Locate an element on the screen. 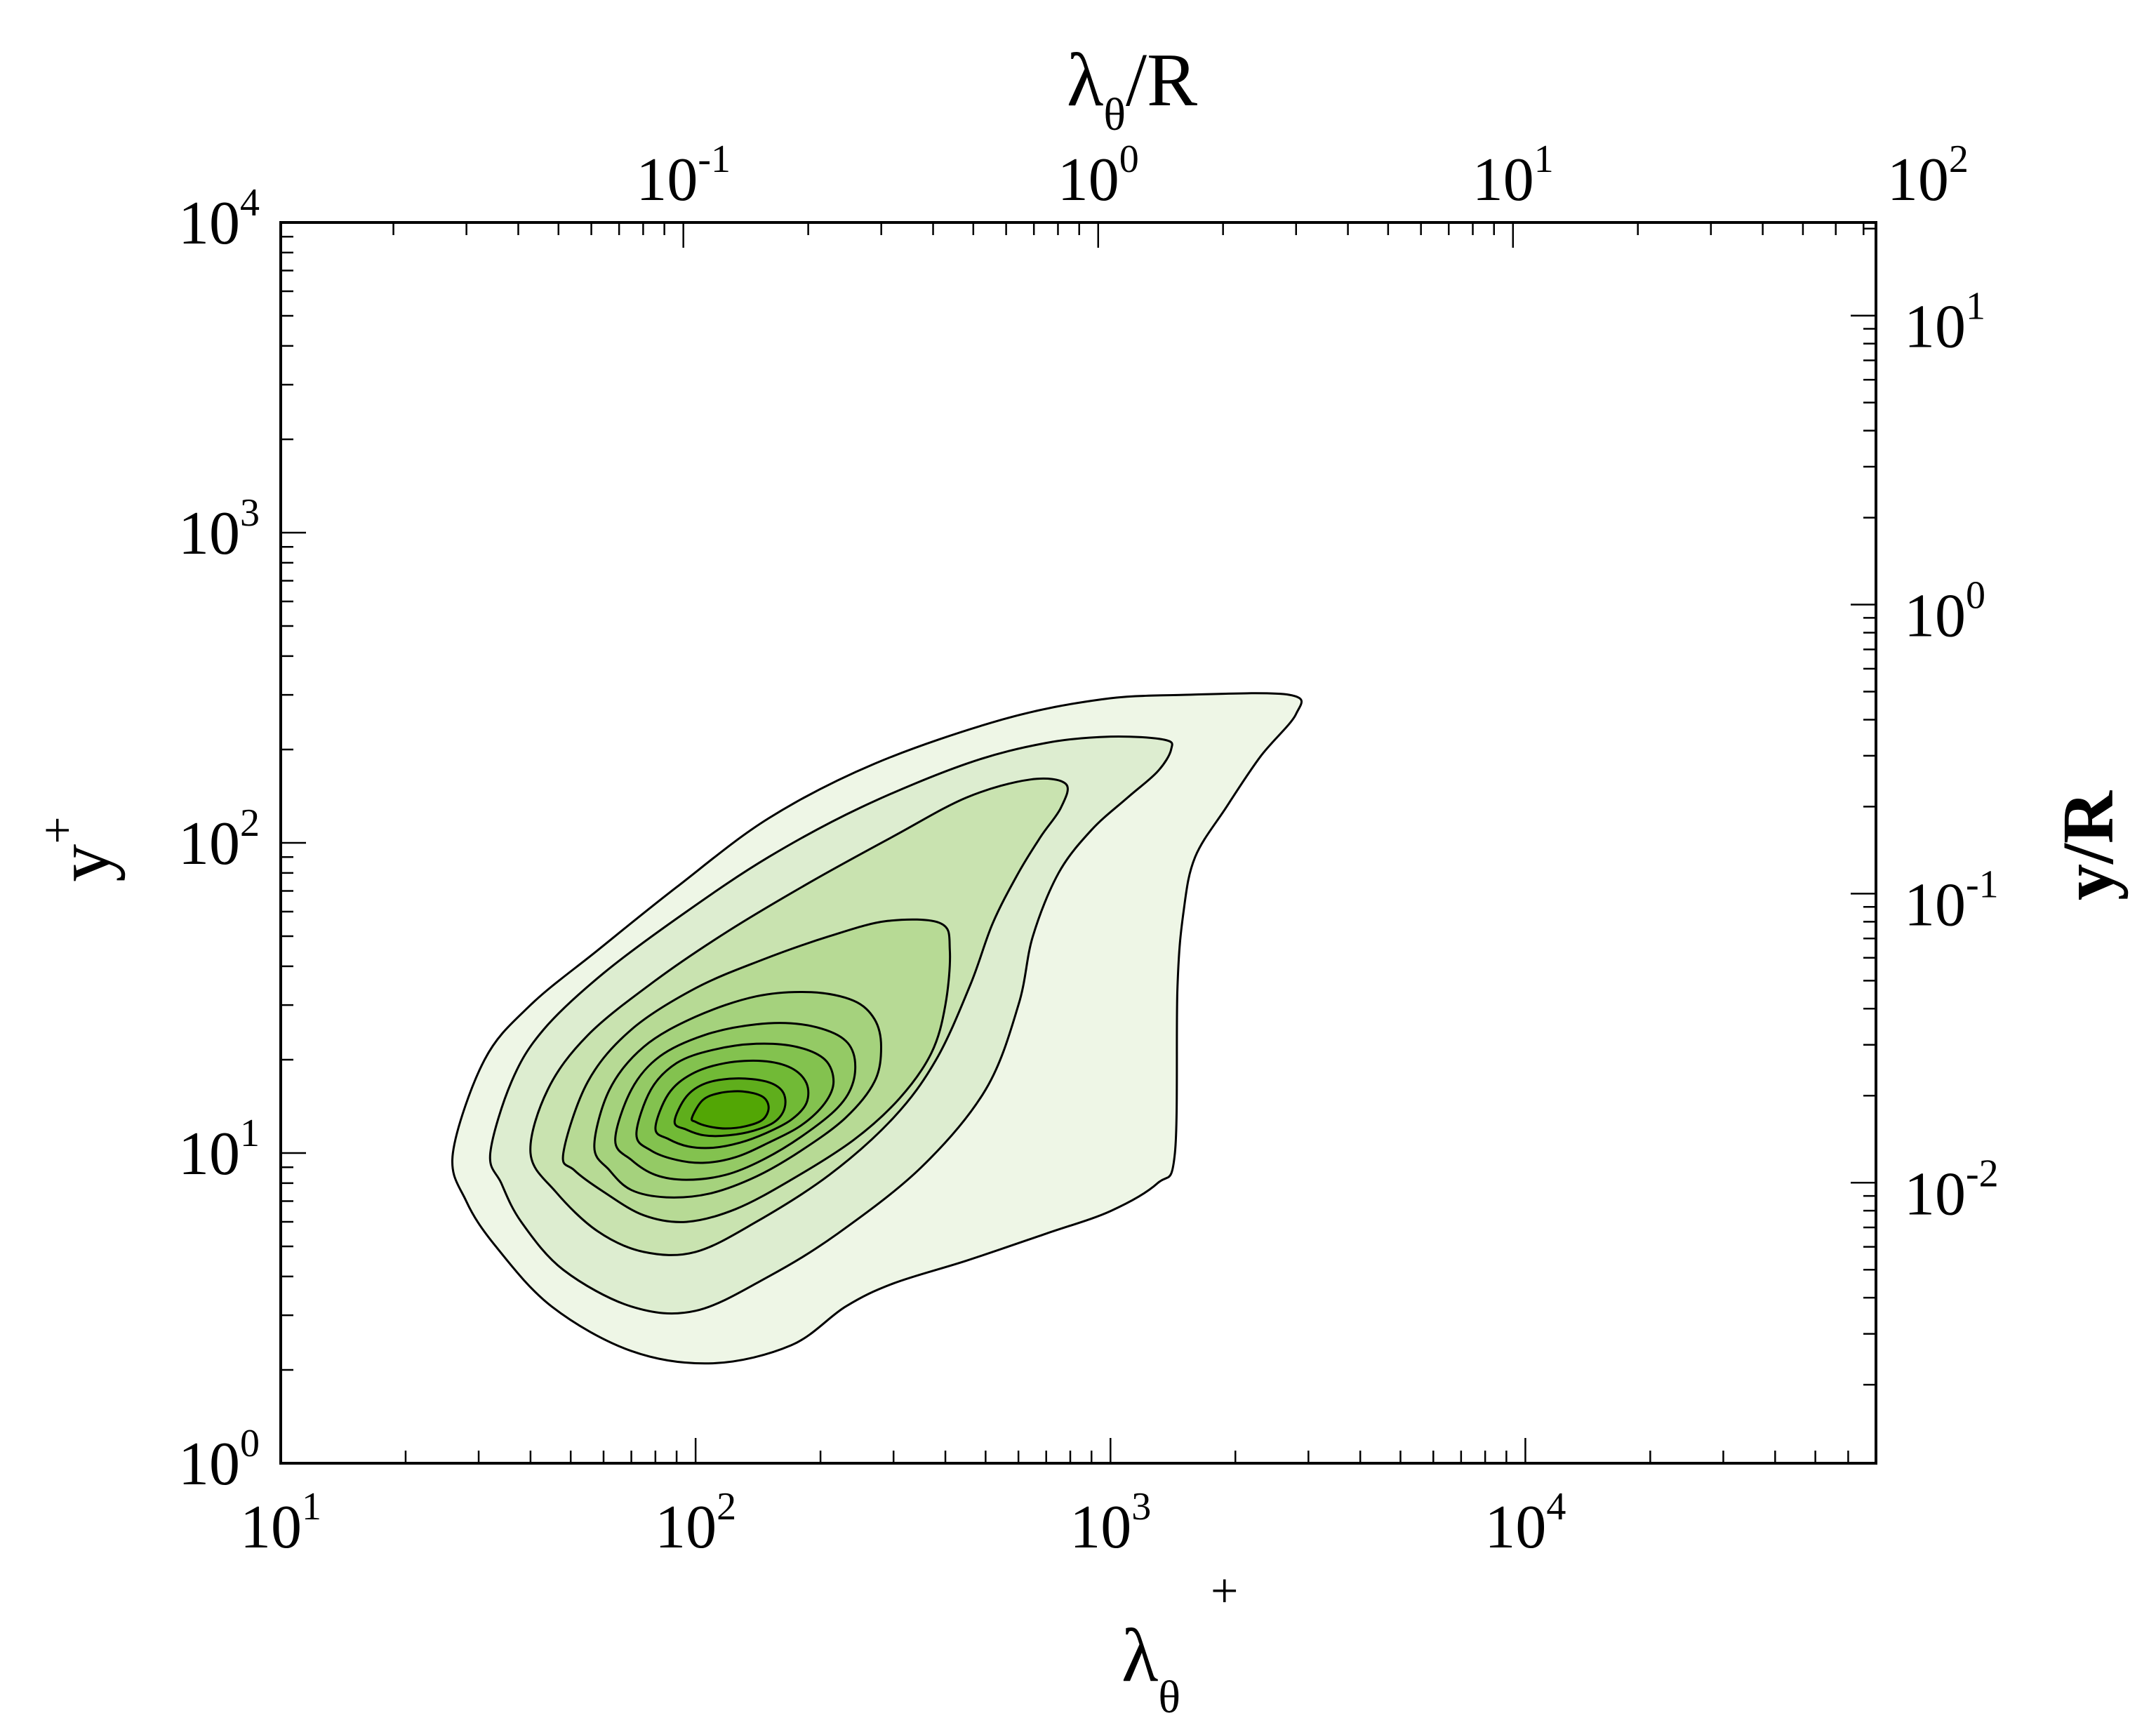 This screenshot has height=1725, width=2156. x2-tick-label: 10⁻¹ is located at coordinates (683, 176).